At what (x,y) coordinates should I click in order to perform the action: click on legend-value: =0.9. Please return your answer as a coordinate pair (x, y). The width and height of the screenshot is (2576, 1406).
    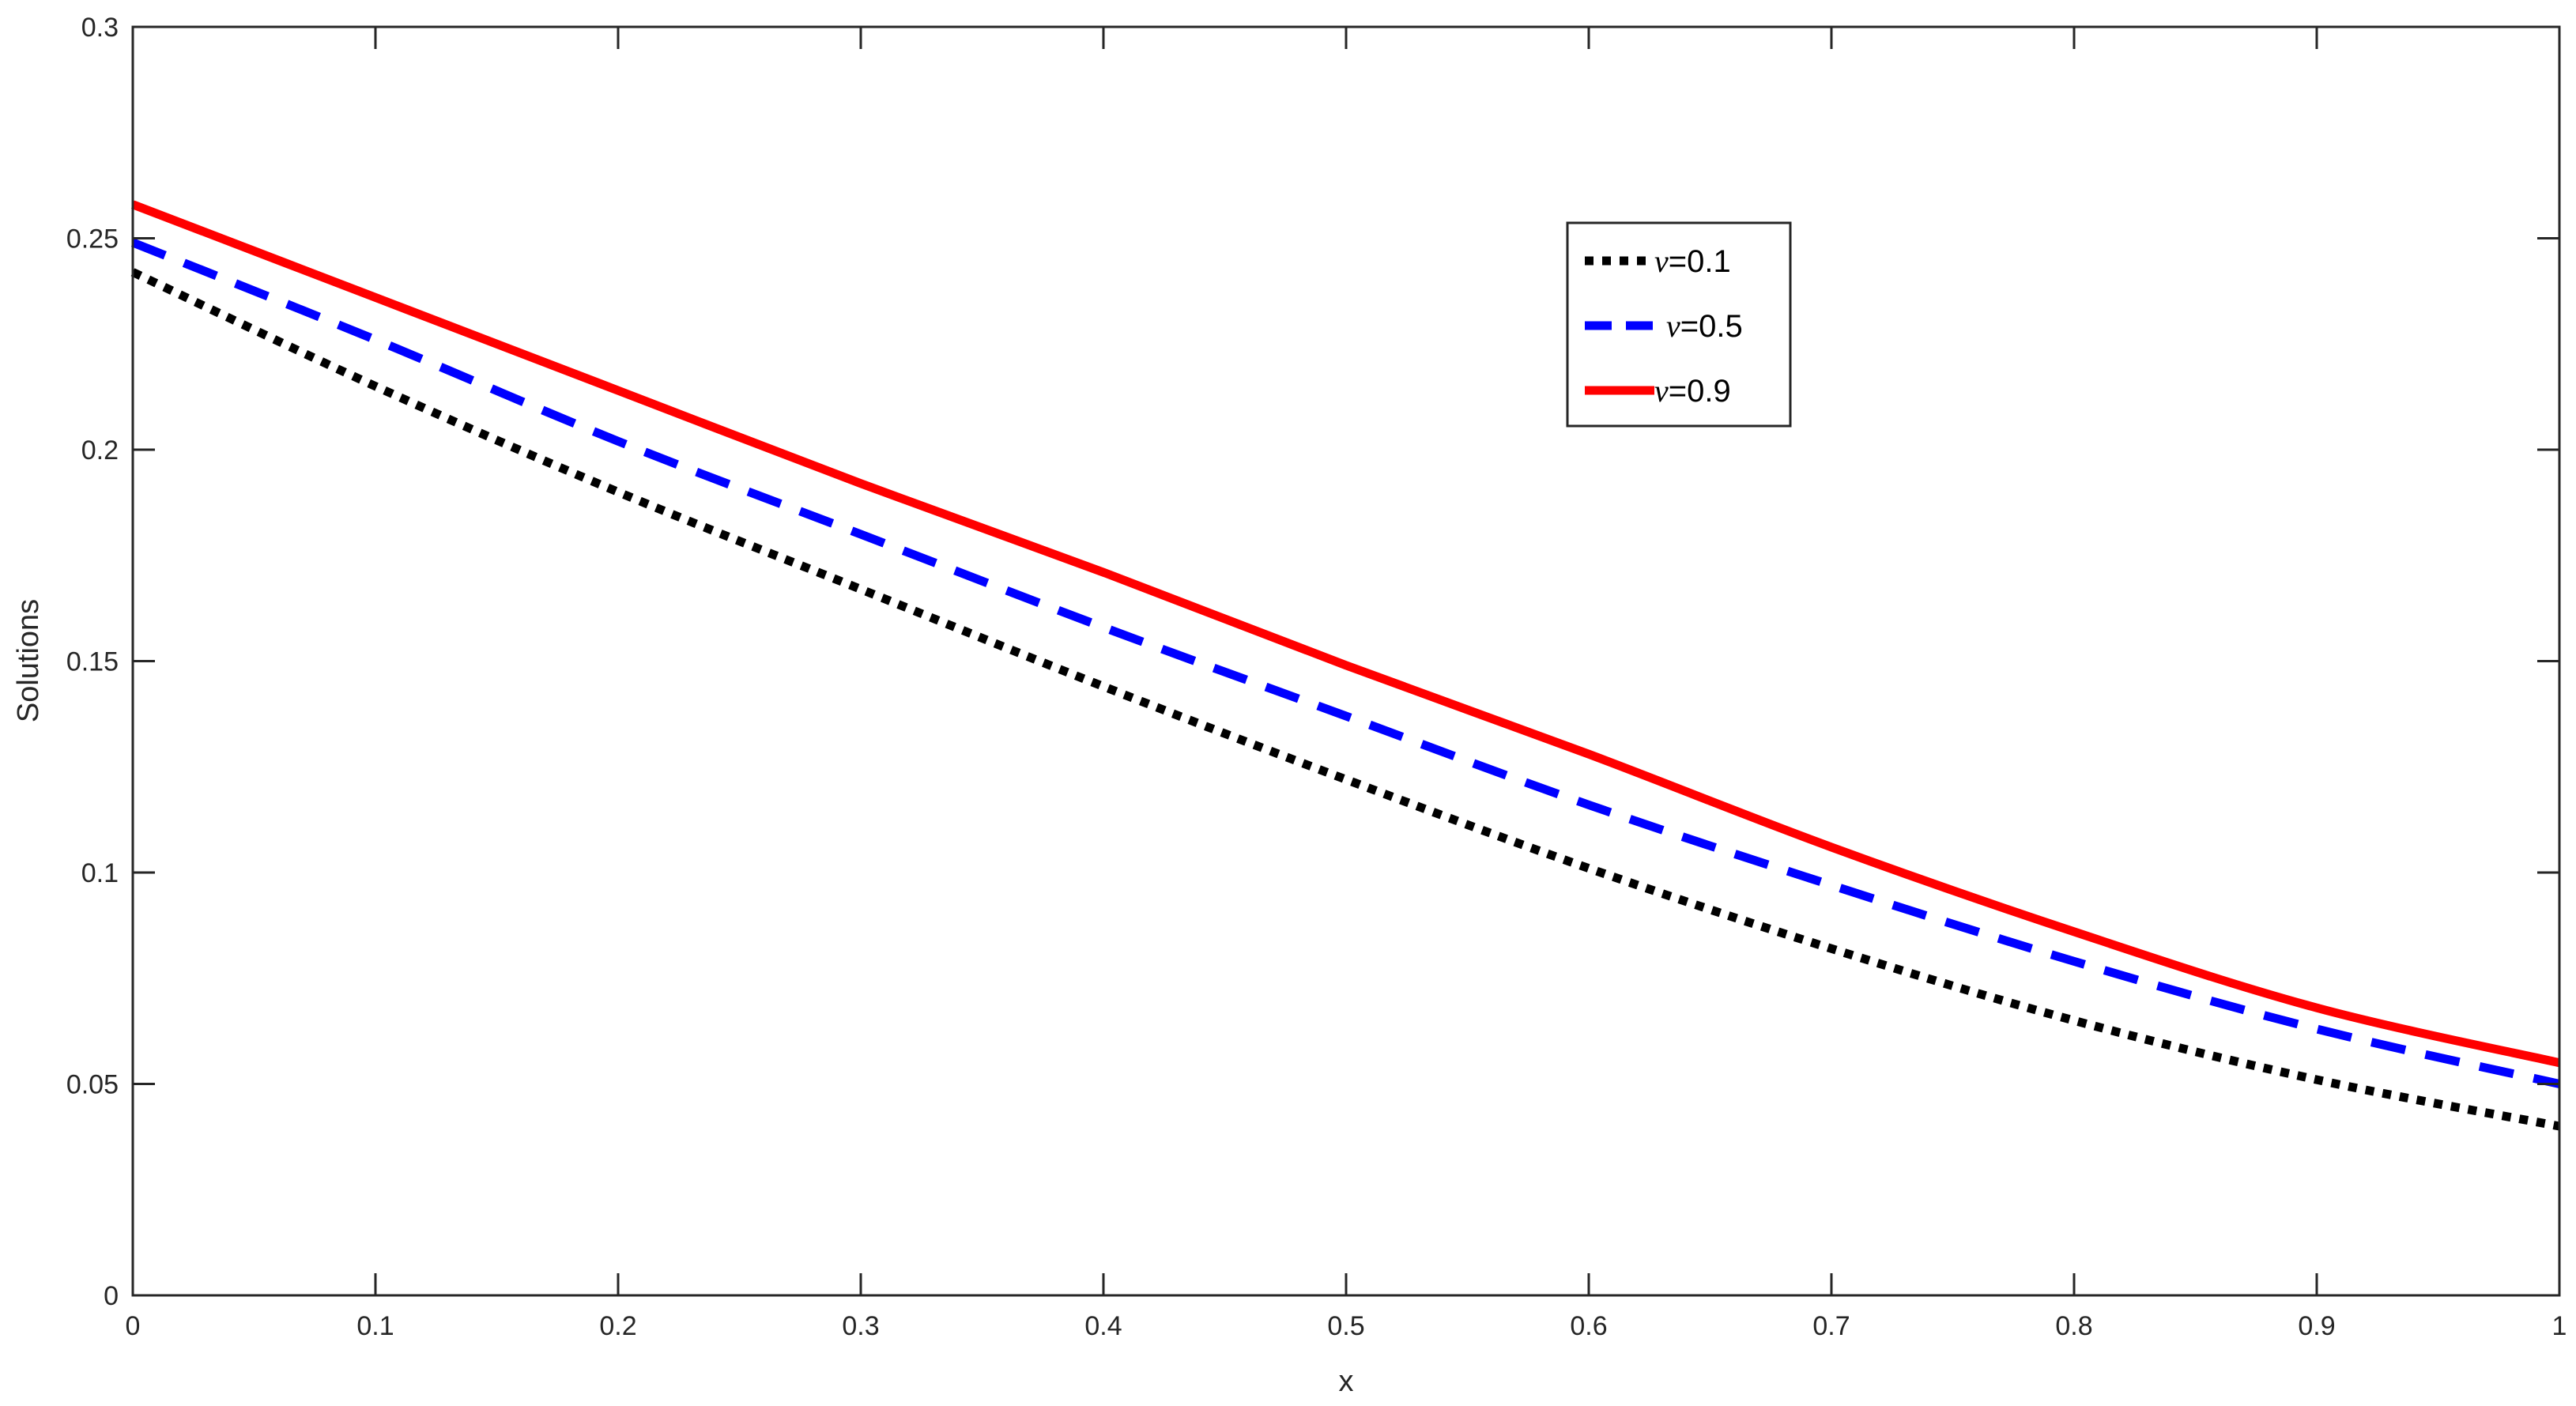
    Looking at the image, I should click on (1700, 391).